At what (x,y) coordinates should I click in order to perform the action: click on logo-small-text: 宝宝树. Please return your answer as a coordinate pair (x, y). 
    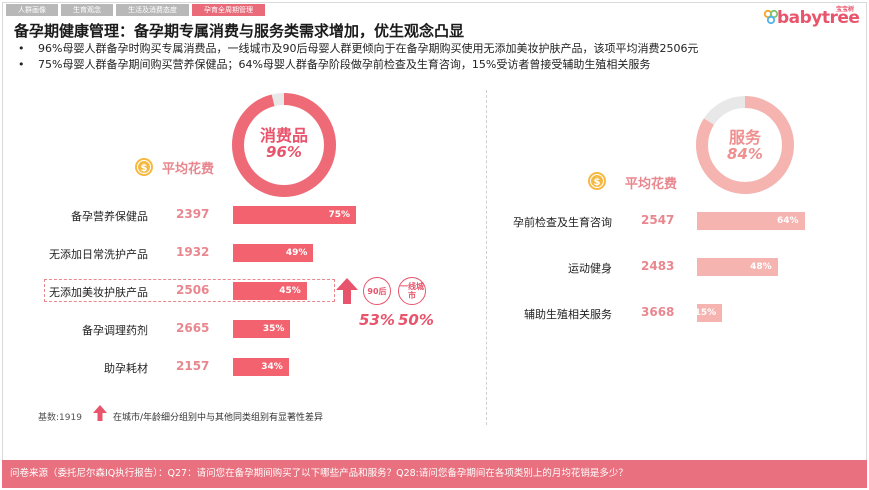
    Looking at the image, I should click on (845, 9).